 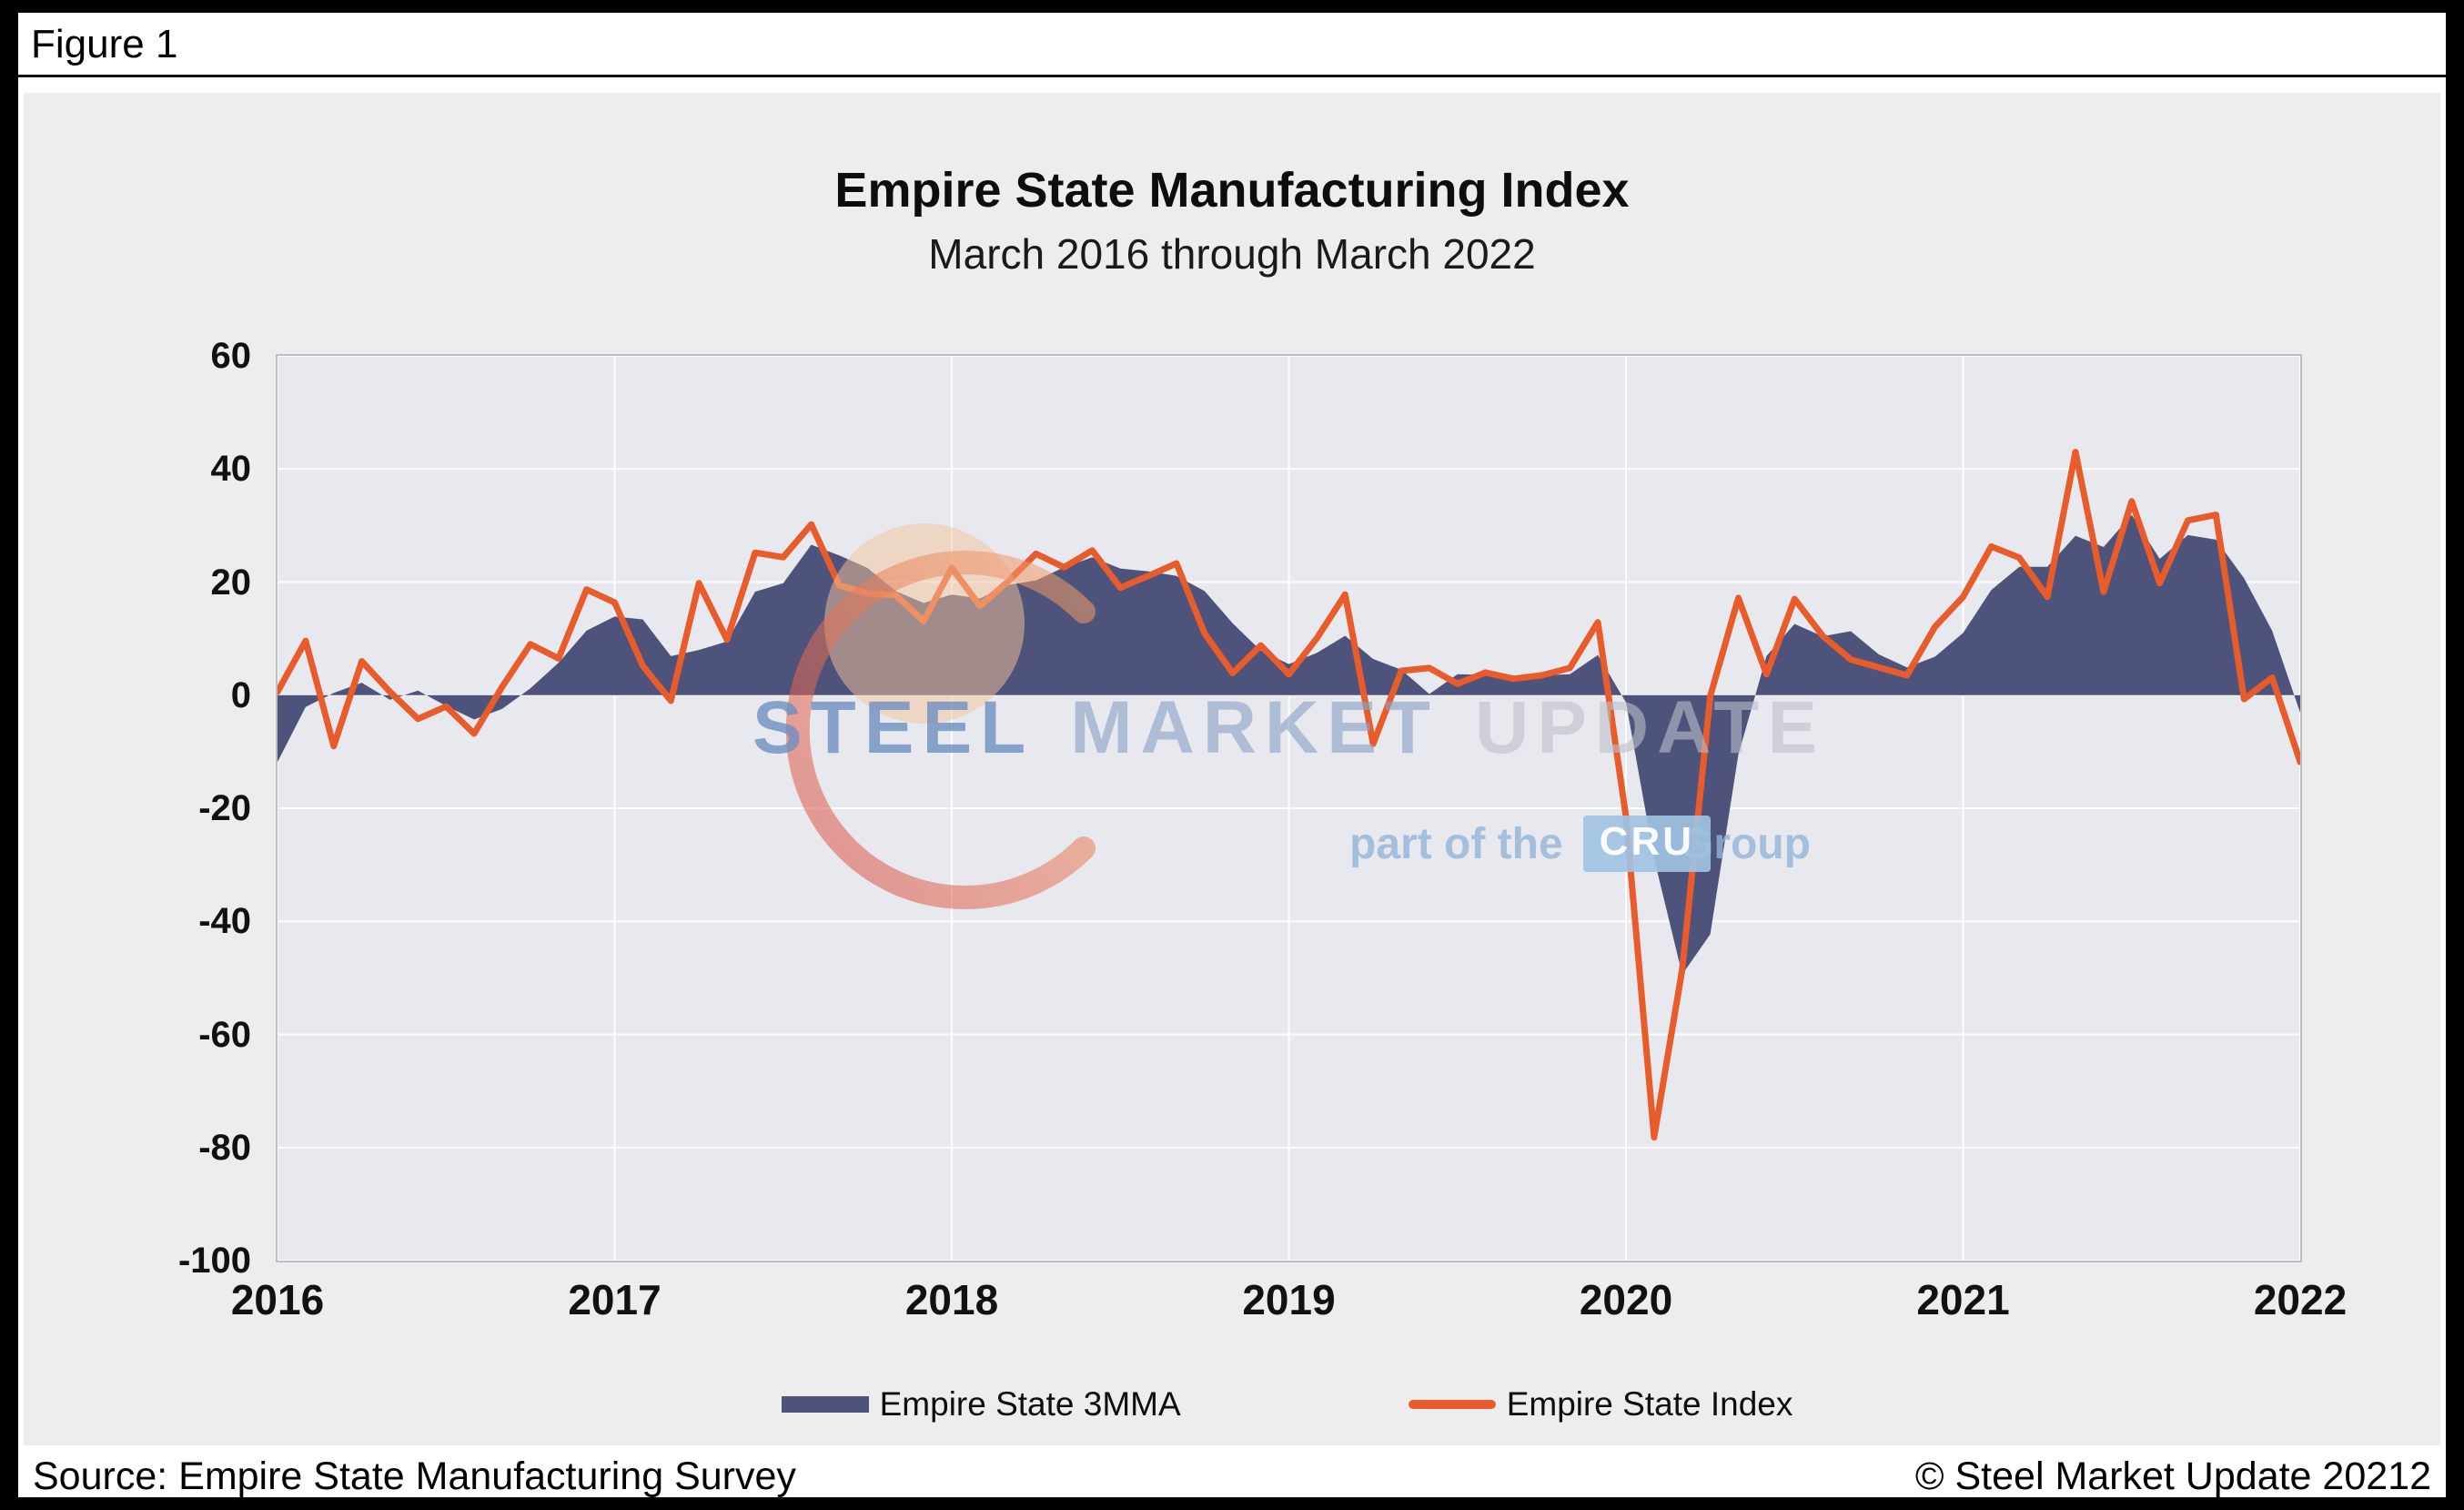 What do you see at coordinates (224, 808) in the screenshot?
I see `y-tick-label: -20` at bounding box center [224, 808].